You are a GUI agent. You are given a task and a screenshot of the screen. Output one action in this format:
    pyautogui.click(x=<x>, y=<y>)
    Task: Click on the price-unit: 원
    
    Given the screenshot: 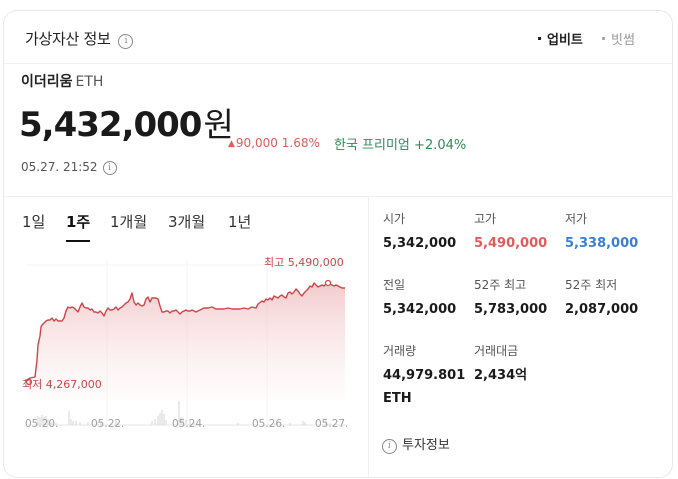 What is the action you would take?
    pyautogui.click(x=218, y=124)
    